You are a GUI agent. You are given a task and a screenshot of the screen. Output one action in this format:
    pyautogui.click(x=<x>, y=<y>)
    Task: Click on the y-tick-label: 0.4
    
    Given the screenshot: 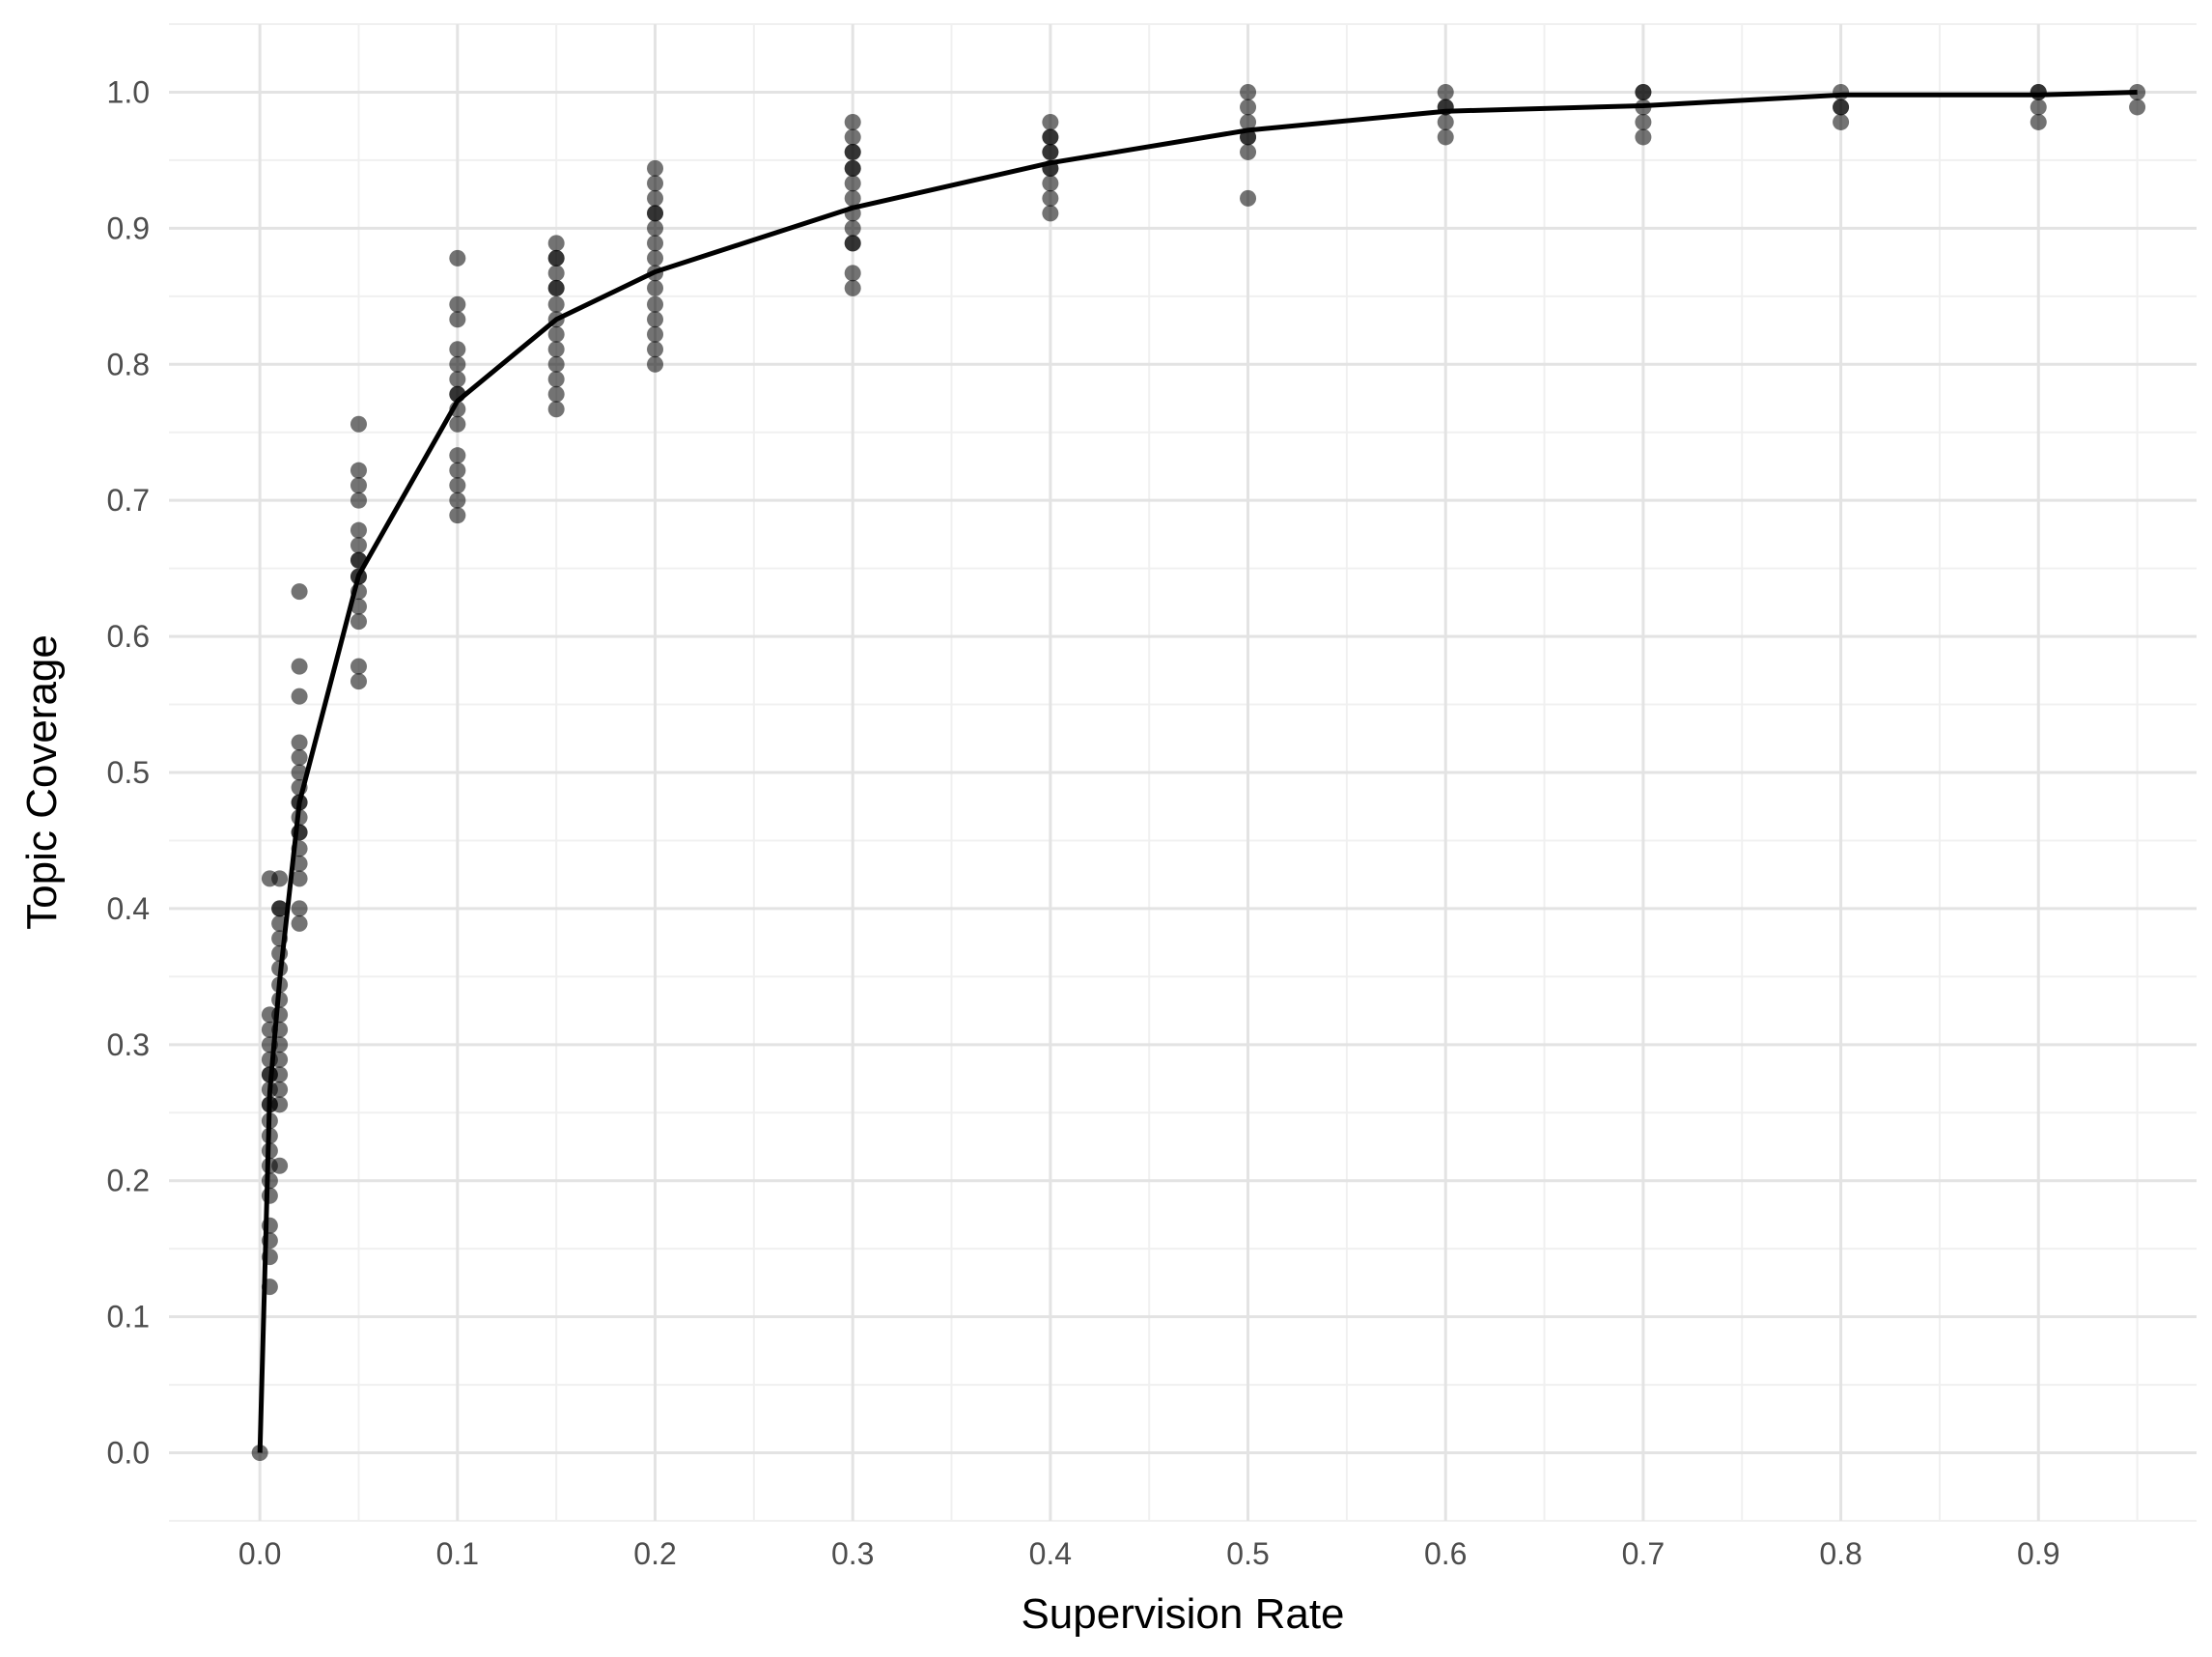 What is the action you would take?
    pyautogui.click(x=128, y=908)
    